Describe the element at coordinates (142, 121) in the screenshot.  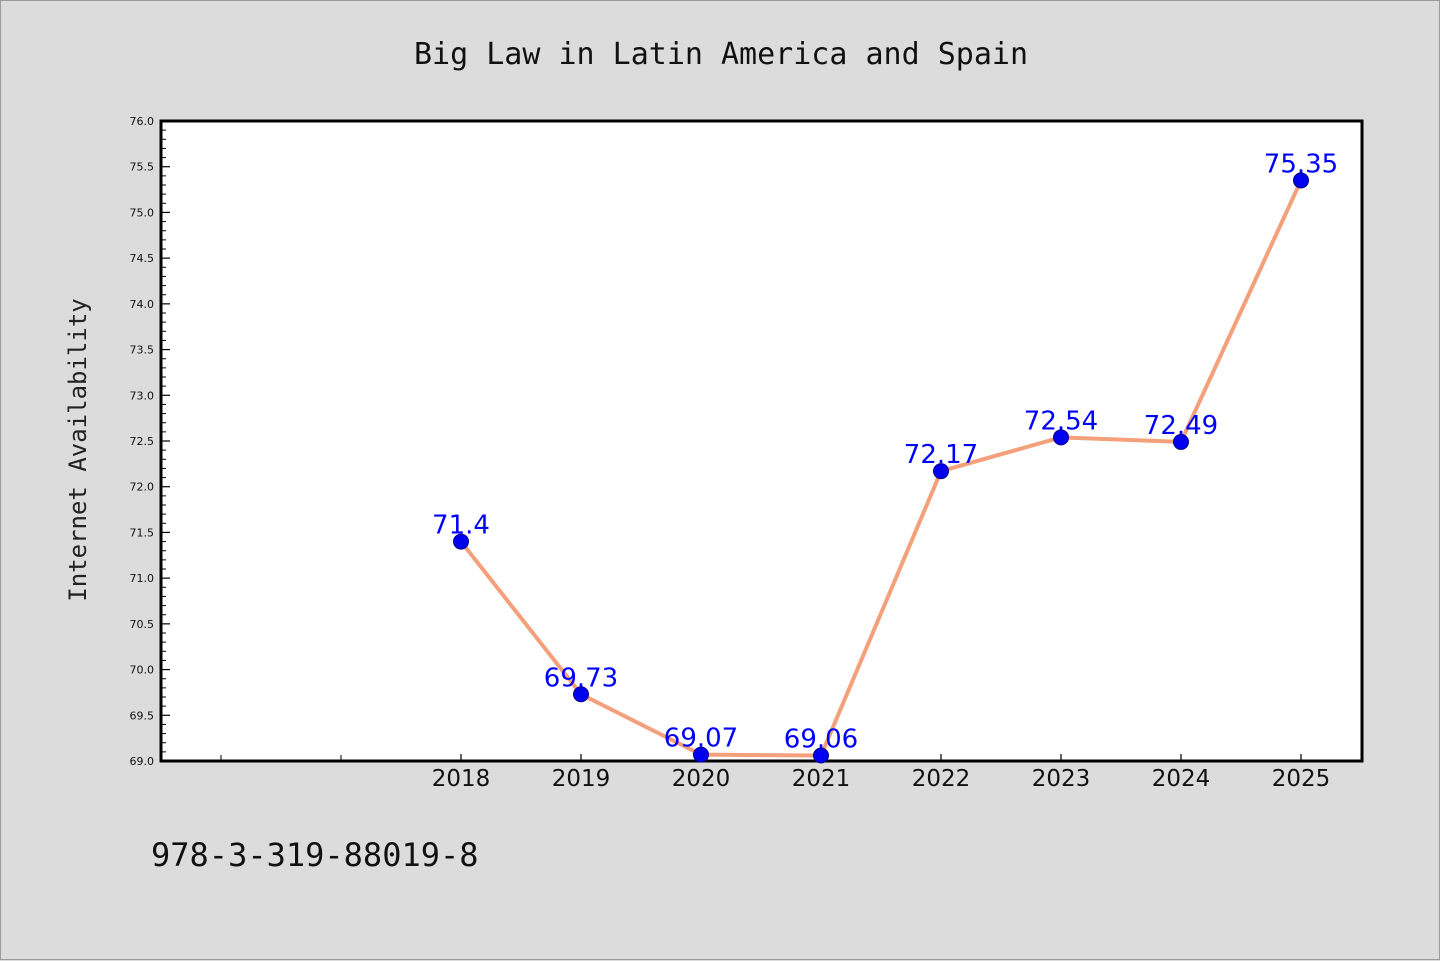
I see `y-tick-label: 76.0` at that location.